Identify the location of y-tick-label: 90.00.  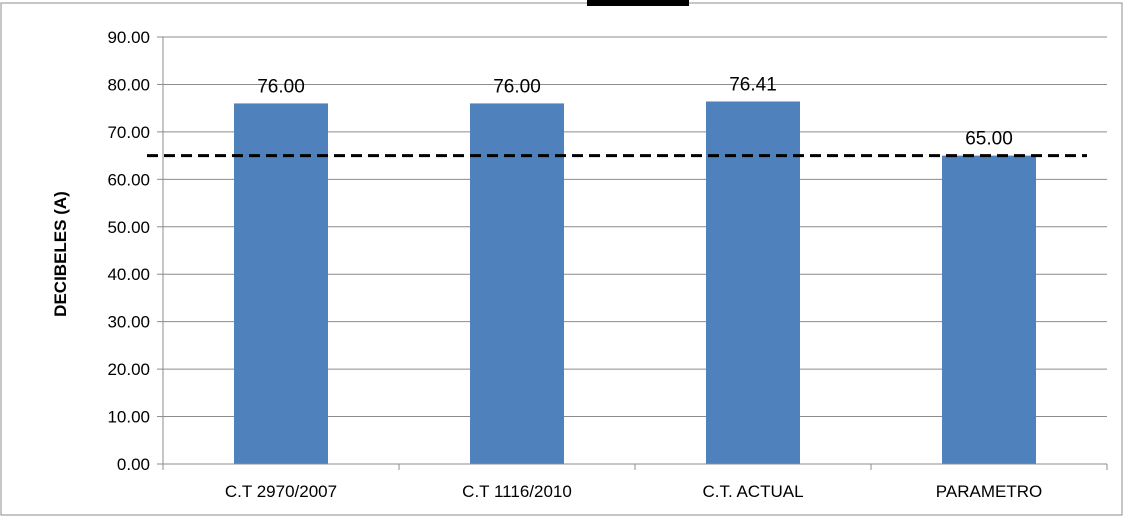
(128, 37).